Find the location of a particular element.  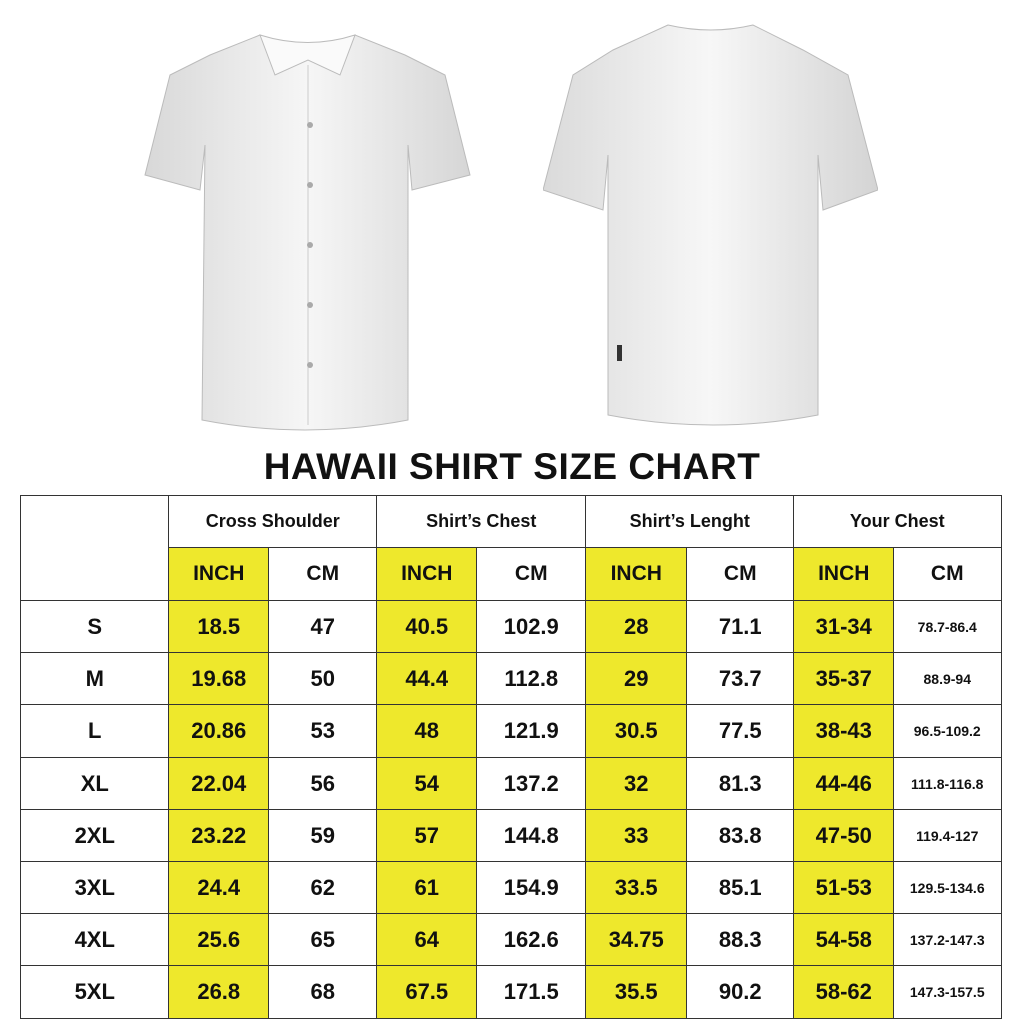

table-cell: 54-58 is located at coordinates (844, 940).